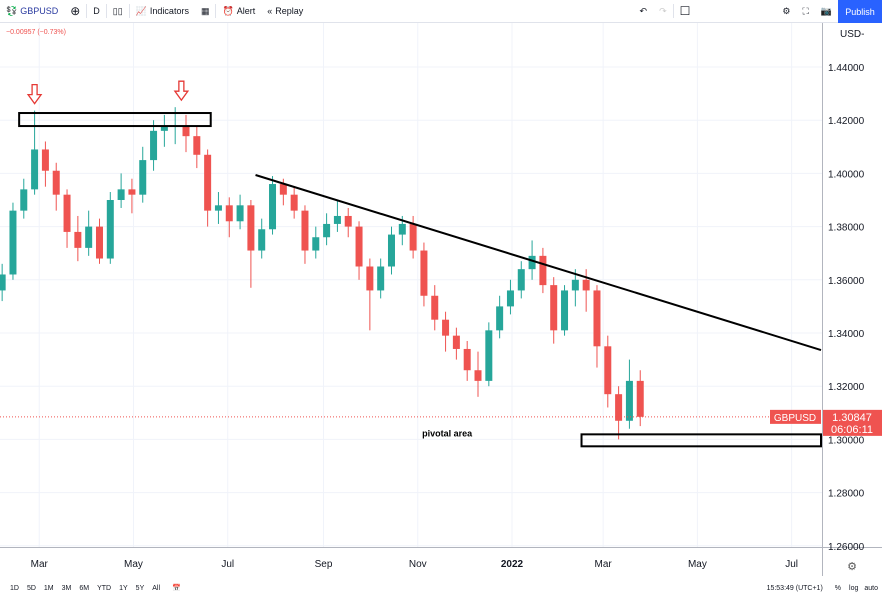 This screenshot has height=600, width=882. Describe the element at coordinates (270, 11) in the screenshot. I see `replay-icon: «` at that location.